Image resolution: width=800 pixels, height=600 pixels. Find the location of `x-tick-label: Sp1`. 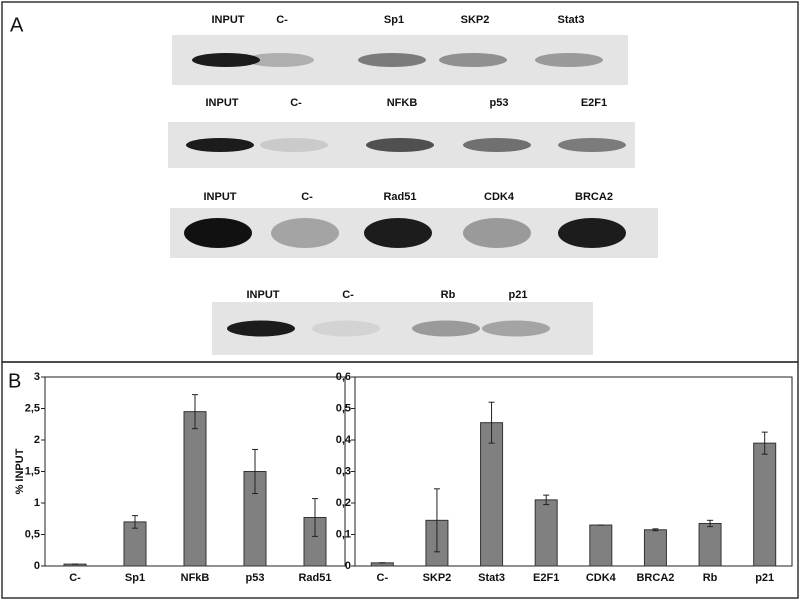

x-tick-label: Sp1 is located at coordinates (135, 578).